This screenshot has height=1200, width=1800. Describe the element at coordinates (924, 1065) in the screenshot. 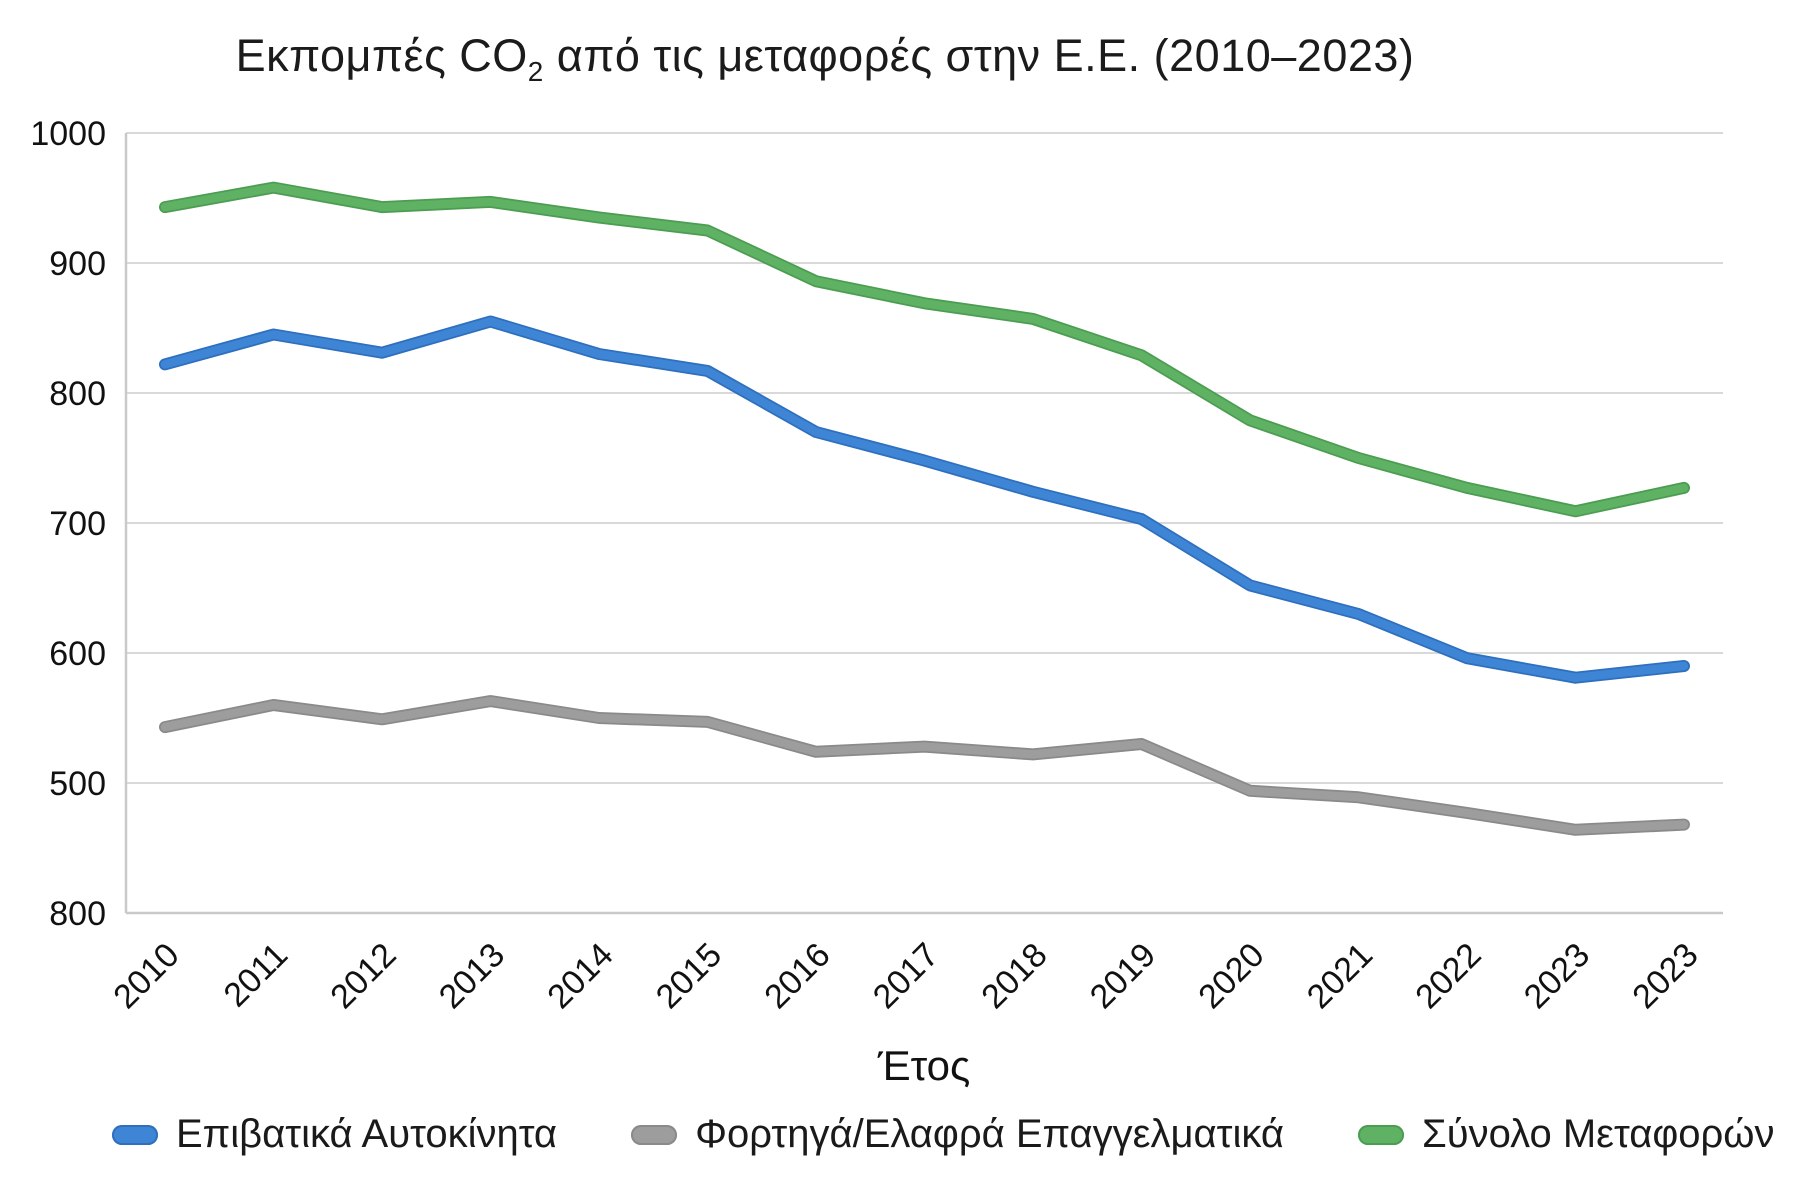

I see `x-axis-title: Έτος` at that location.